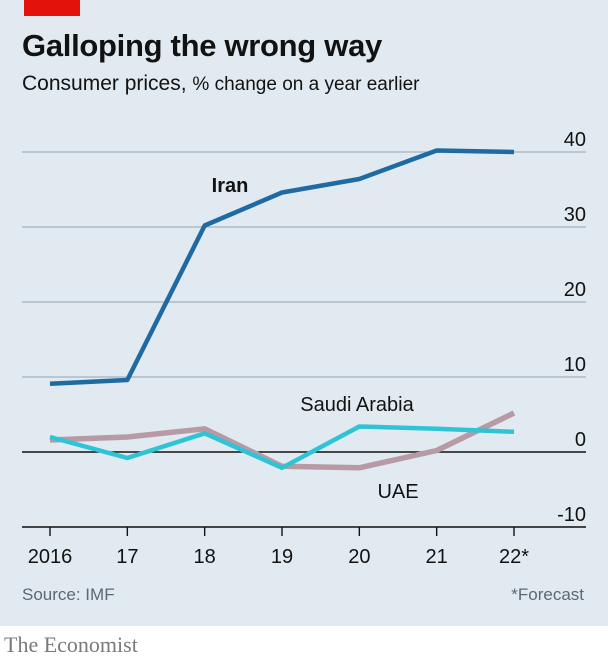 The width and height of the screenshot is (608, 662). What do you see at coordinates (282, 440) in the screenshot?
I see `series-line-uae` at bounding box center [282, 440].